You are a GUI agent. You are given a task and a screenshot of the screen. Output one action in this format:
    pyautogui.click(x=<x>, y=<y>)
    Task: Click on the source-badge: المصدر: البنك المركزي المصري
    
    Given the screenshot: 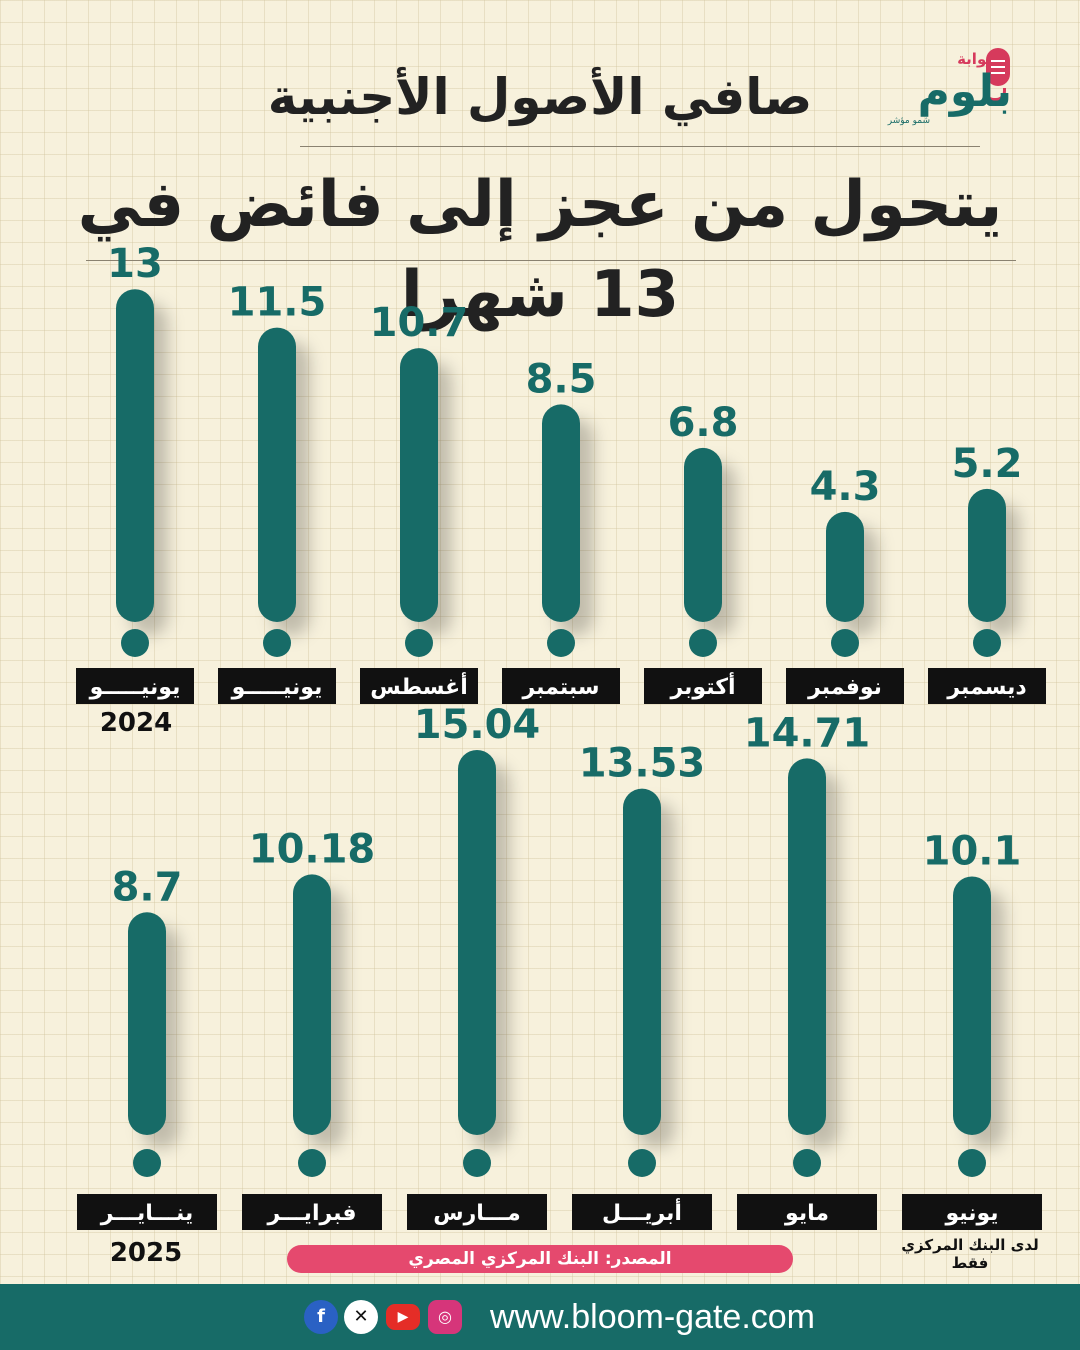 What is the action you would take?
    pyautogui.click(x=540, y=1259)
    